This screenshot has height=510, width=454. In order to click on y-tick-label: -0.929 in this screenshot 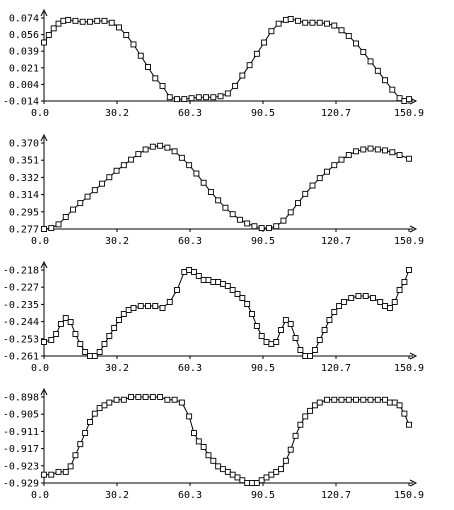, I will do `click(21, 484)`.